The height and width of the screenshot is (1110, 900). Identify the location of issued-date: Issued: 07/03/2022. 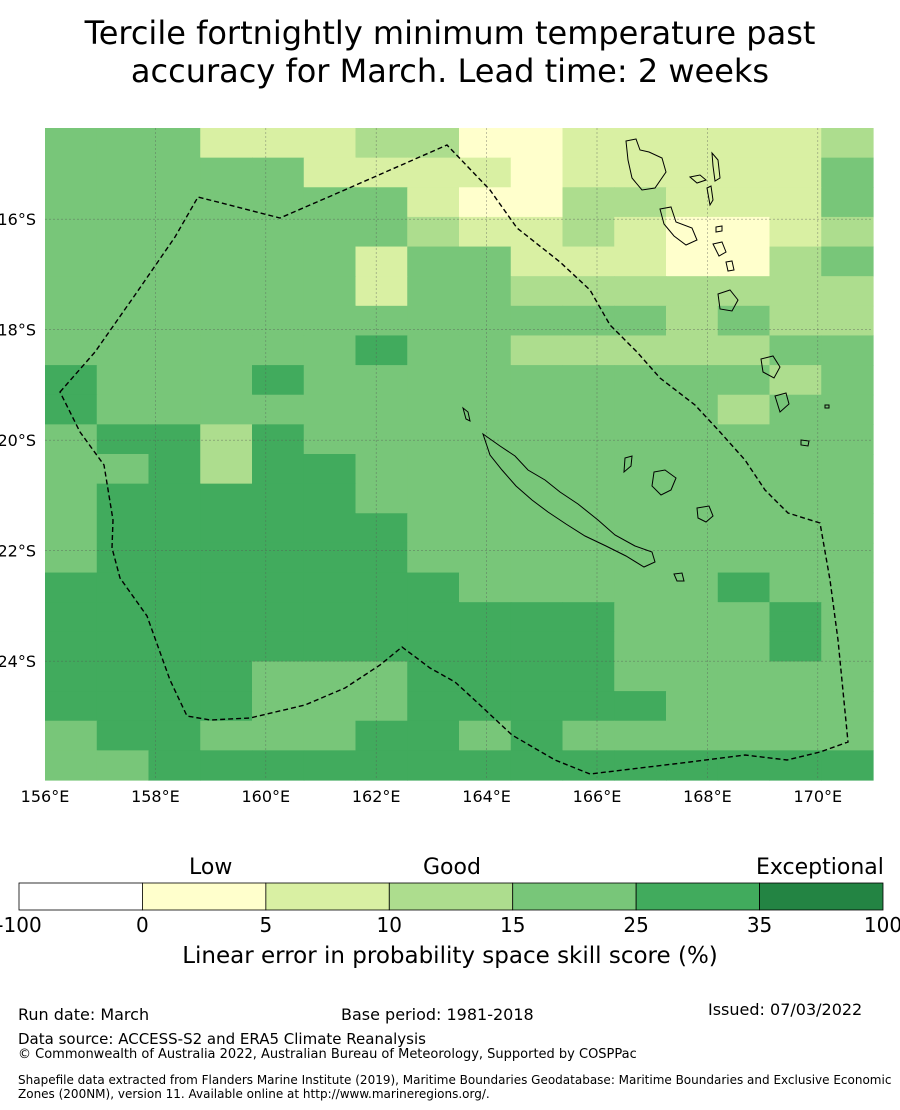
(785, 1009).